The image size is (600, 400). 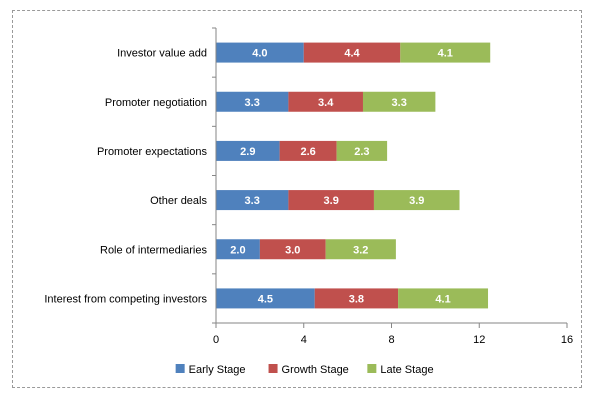 I want to click on legend-label: Growth Stage, so click(x=315, y=370).